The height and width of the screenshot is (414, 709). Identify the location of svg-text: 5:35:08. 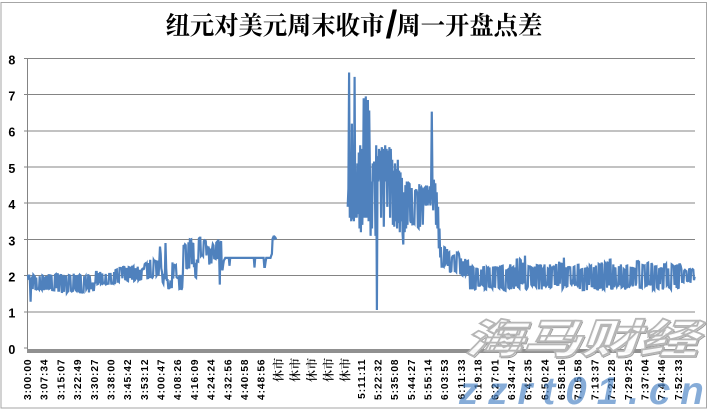
(395, 379).